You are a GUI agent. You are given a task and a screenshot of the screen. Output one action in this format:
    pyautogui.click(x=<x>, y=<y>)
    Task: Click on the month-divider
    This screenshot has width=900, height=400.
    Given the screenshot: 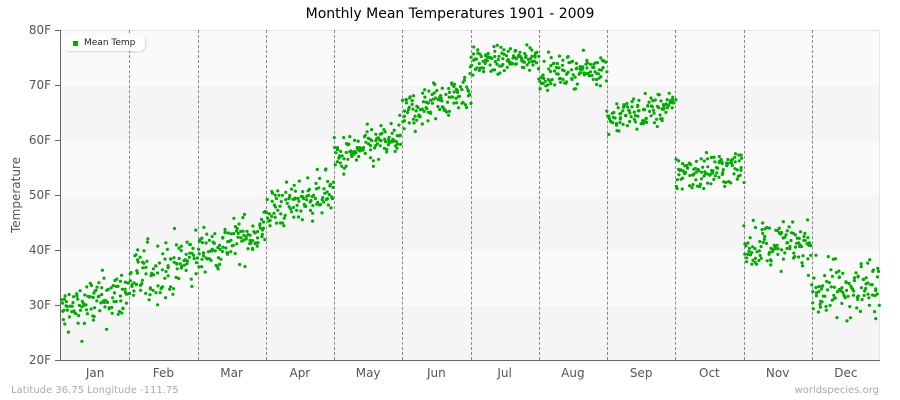 What is the action you would take?
    pyautogui.click(x=812, y=195)
    